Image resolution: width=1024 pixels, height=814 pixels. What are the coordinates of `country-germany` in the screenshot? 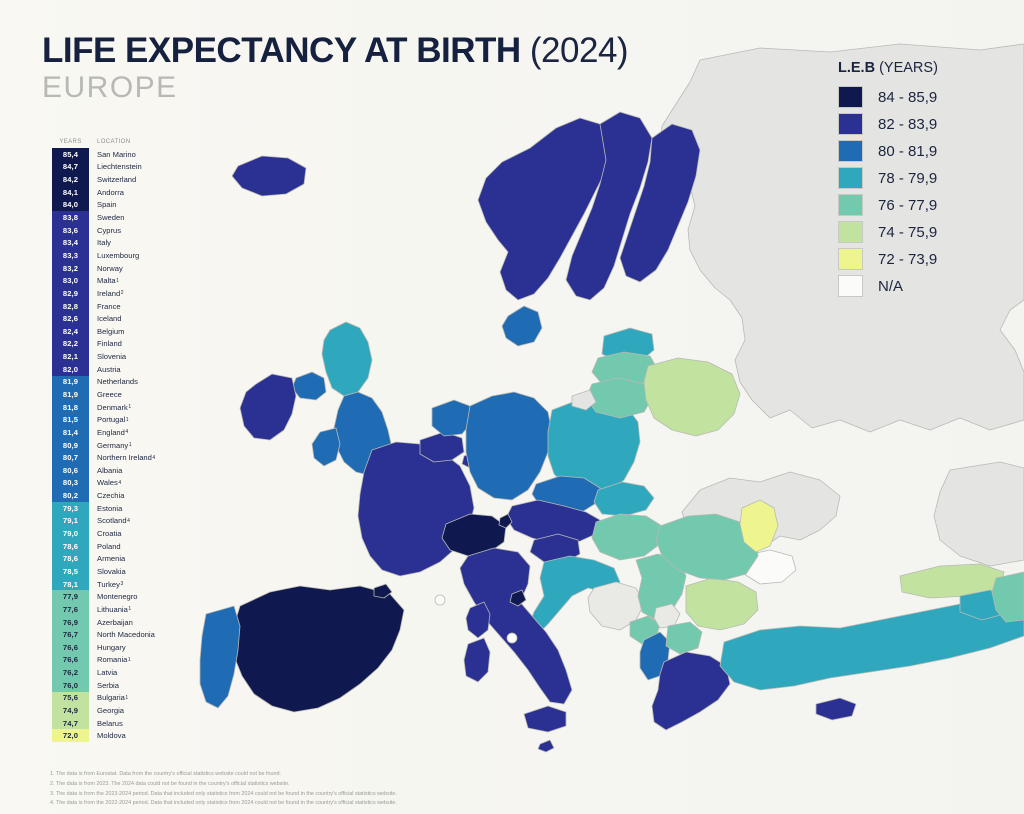 It's located at (509, 446).